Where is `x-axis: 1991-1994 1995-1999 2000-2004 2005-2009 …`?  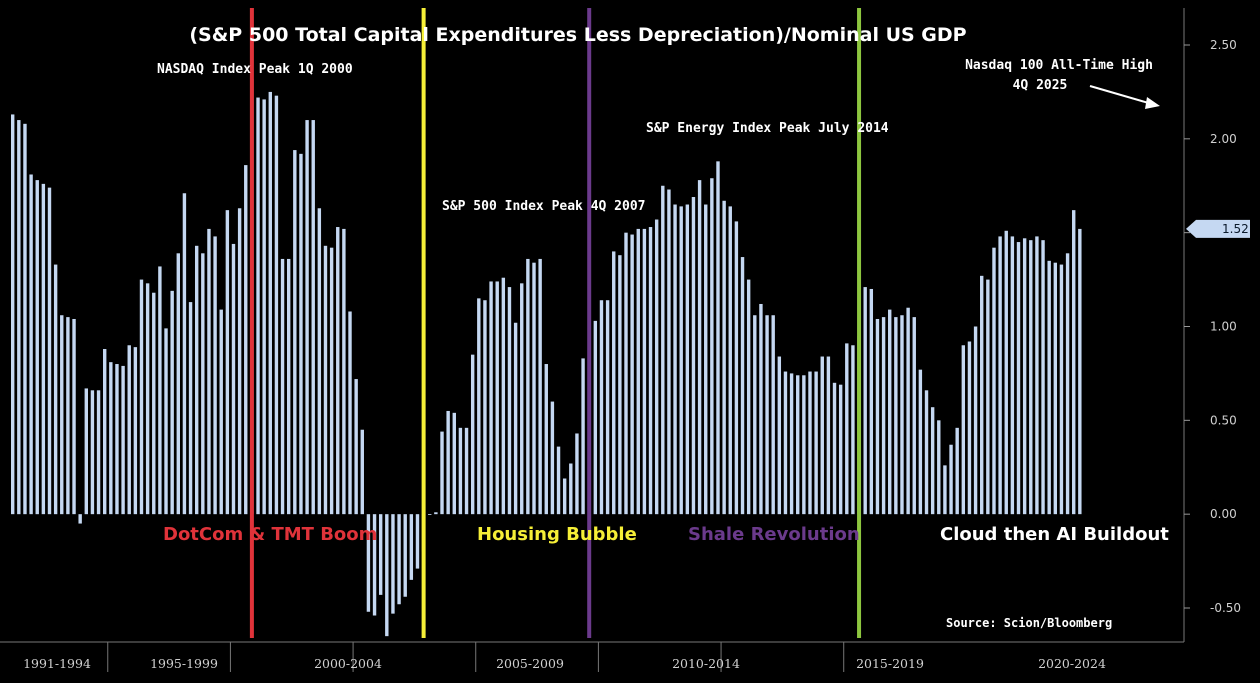
x-axis: 1991-1994 1995-1999 2000-2004 2005-2009 … is located at coordinates (592, 656).